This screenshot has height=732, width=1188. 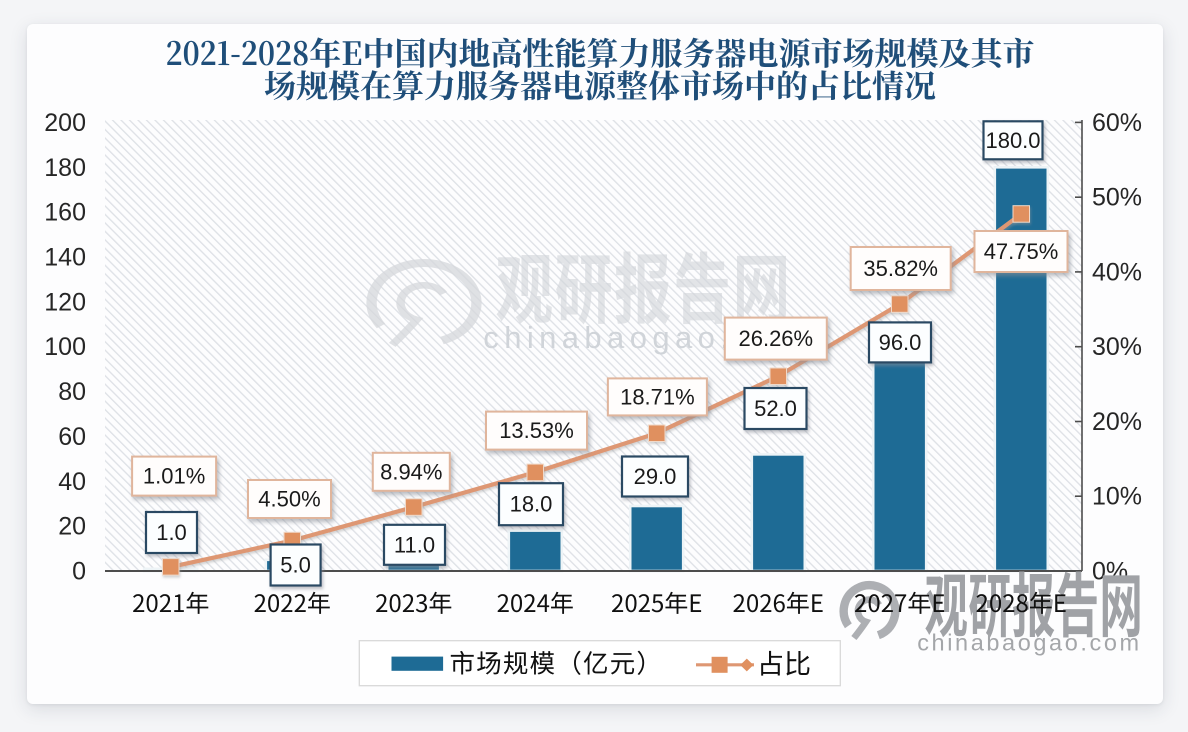 I want to click on svg-text: 20, so click(x=72, y=527).